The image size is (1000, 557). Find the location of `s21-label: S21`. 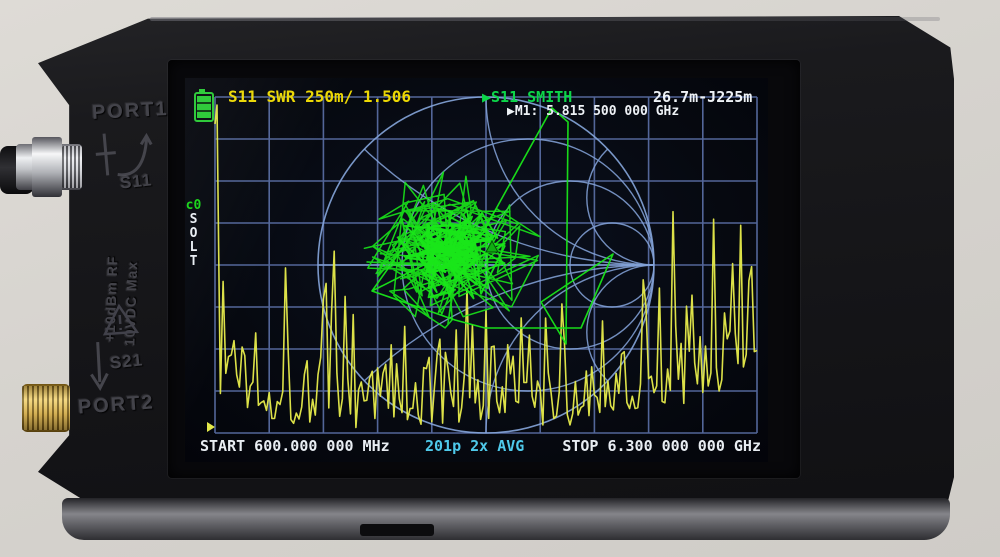

s21-label: S21 is located at coordinates (127, 361).